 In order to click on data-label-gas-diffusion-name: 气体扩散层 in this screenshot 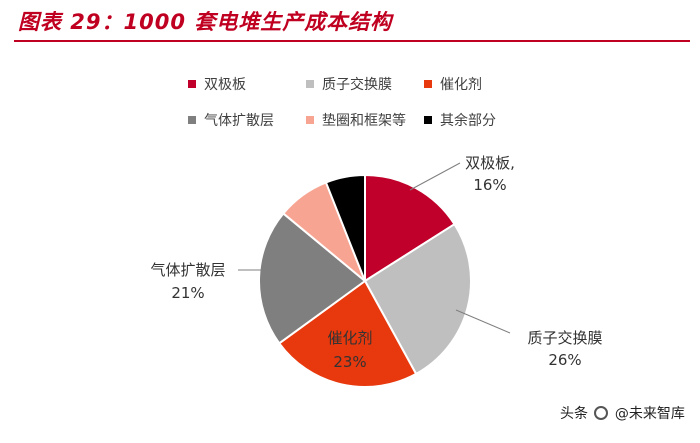, I will do `click(187, 270)`.